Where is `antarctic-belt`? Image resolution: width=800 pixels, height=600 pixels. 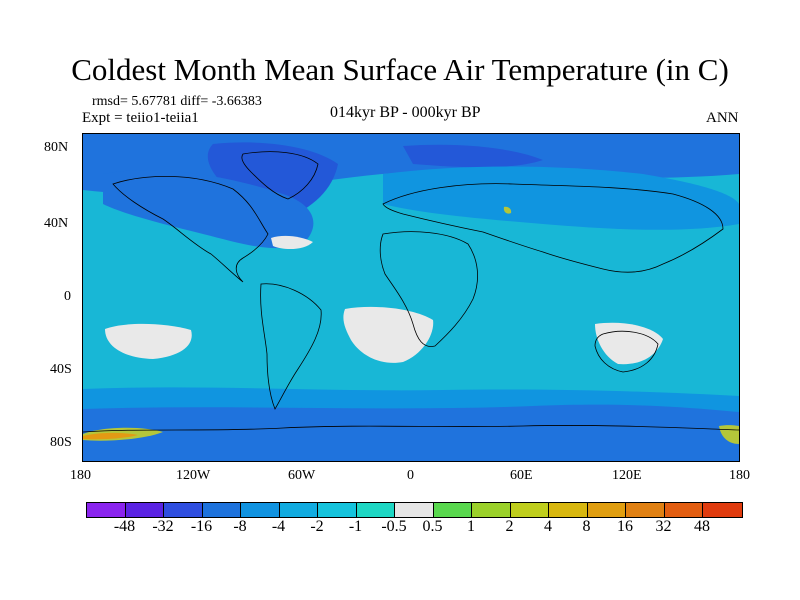
antarctic-belt is located at coordinates (411, 432).